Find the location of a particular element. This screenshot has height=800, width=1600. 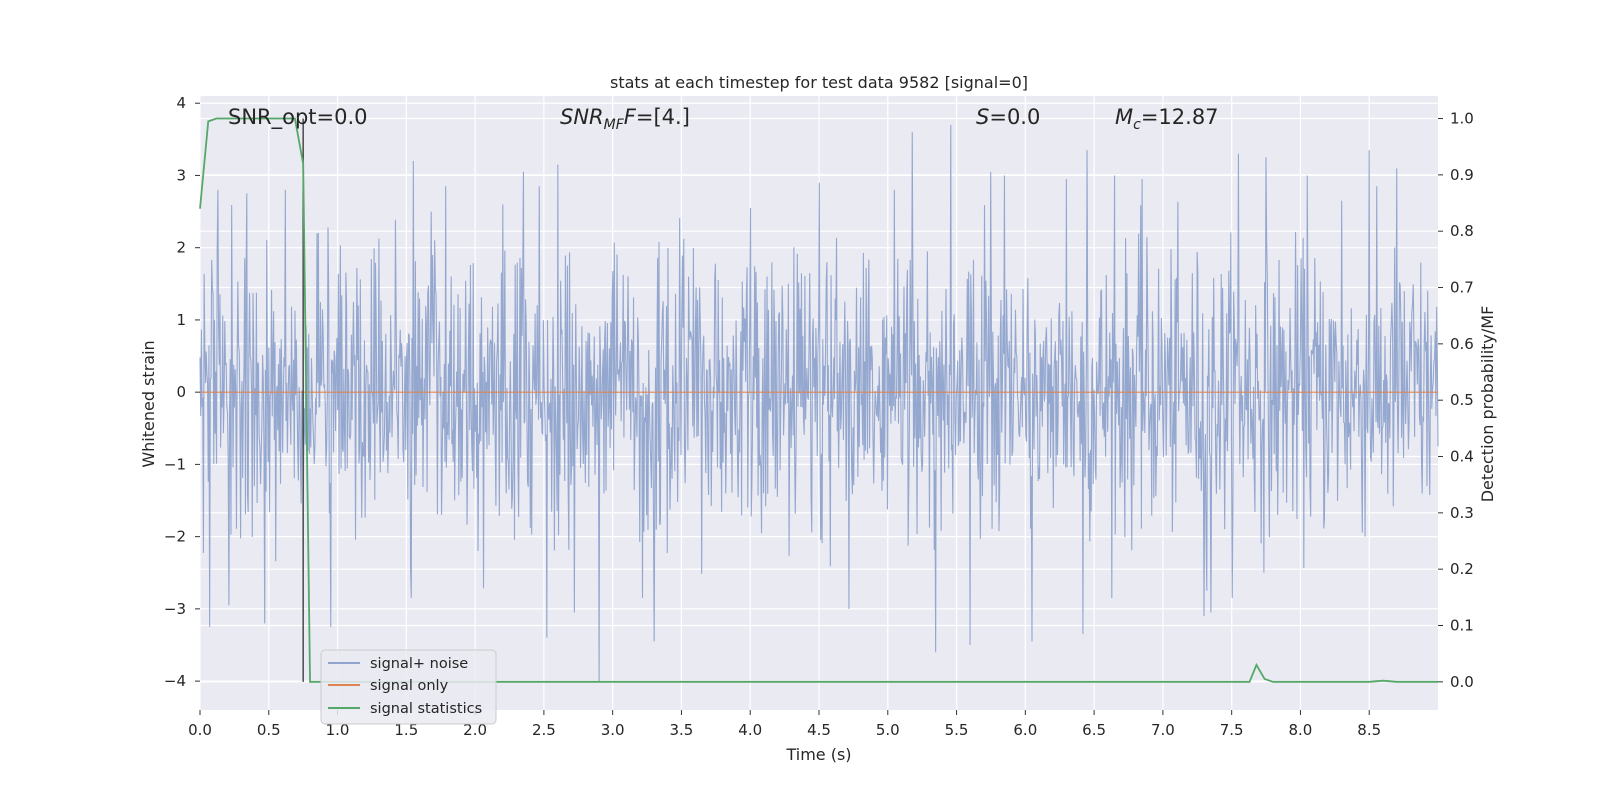

legend-label-signal-only: signal only is located at coordinates (409, 686).